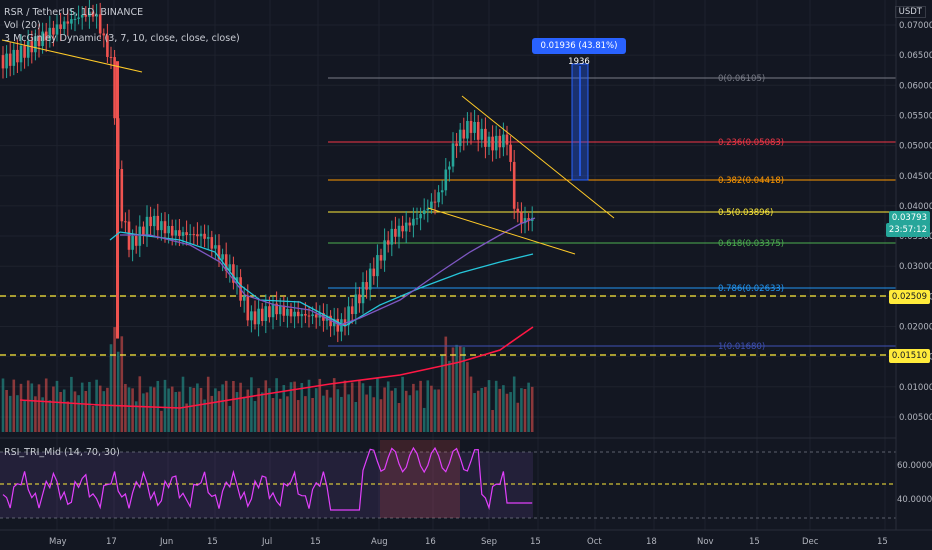 Image resolution: width=932 pixels, height=550 pixels. Describe the element at coordinates (448, 478) in the screenshot. I see `rsi-pane` at that location.